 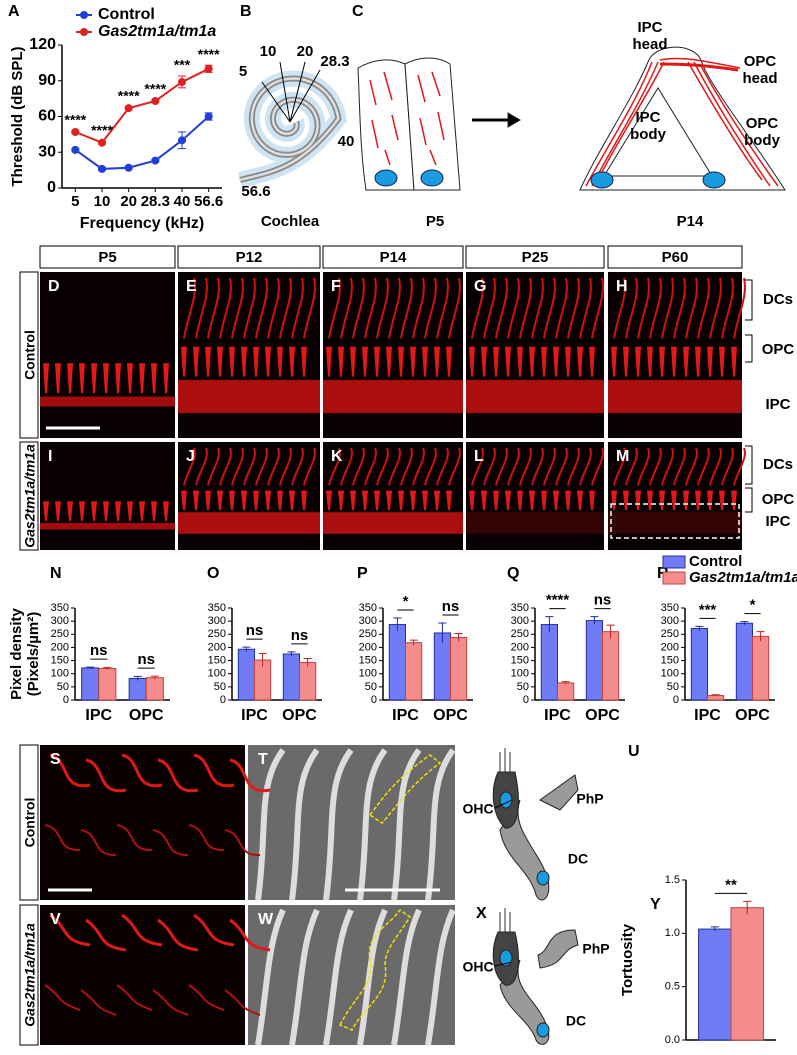 I want to click on y-tick-label: 100, so click(x=368, y=674).